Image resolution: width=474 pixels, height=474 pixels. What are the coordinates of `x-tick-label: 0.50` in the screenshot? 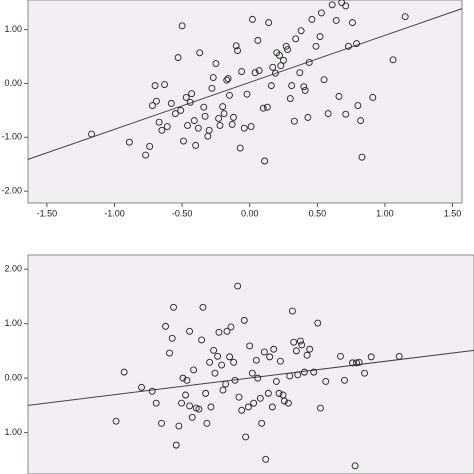 It's located at (318, 213).